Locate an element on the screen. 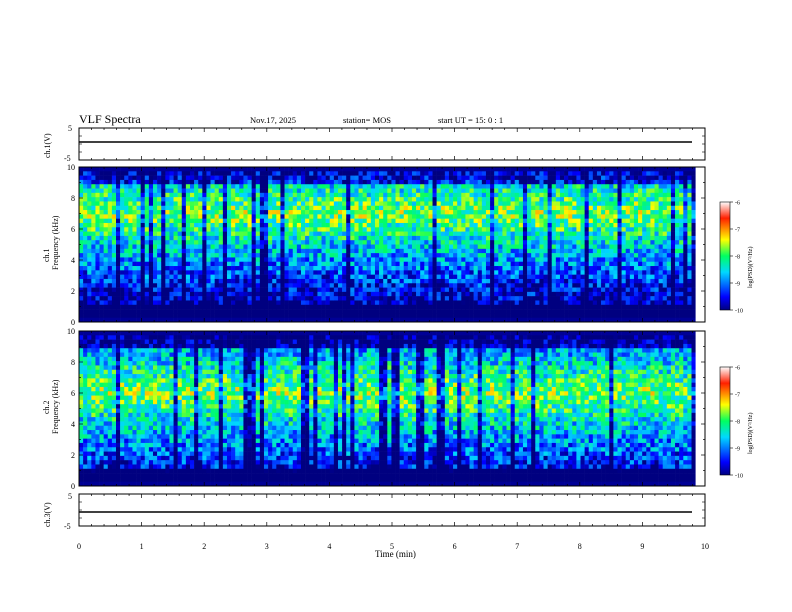  ch2-colorbar-label: log(PSD)(V²/Hz) is located at coordinates (750, 433).